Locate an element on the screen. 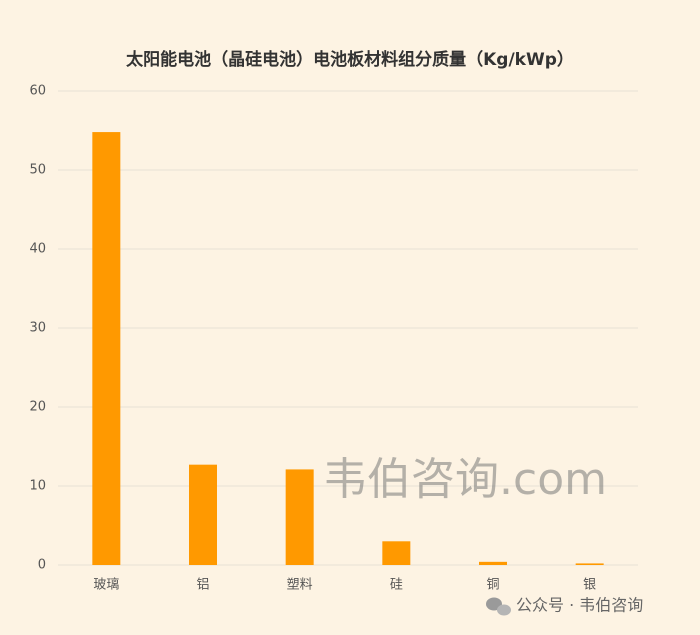 This screenshot has width=700, height=635. y-tick-label: 30 is located at coordinates (37, 328).